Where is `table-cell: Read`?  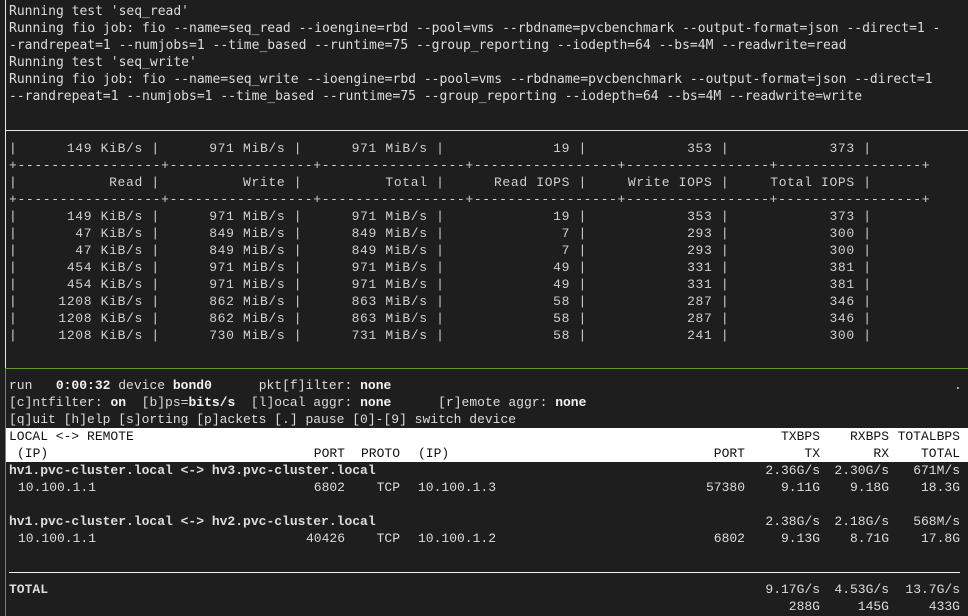 table-cell: Read is located at coordinates (126, 182).